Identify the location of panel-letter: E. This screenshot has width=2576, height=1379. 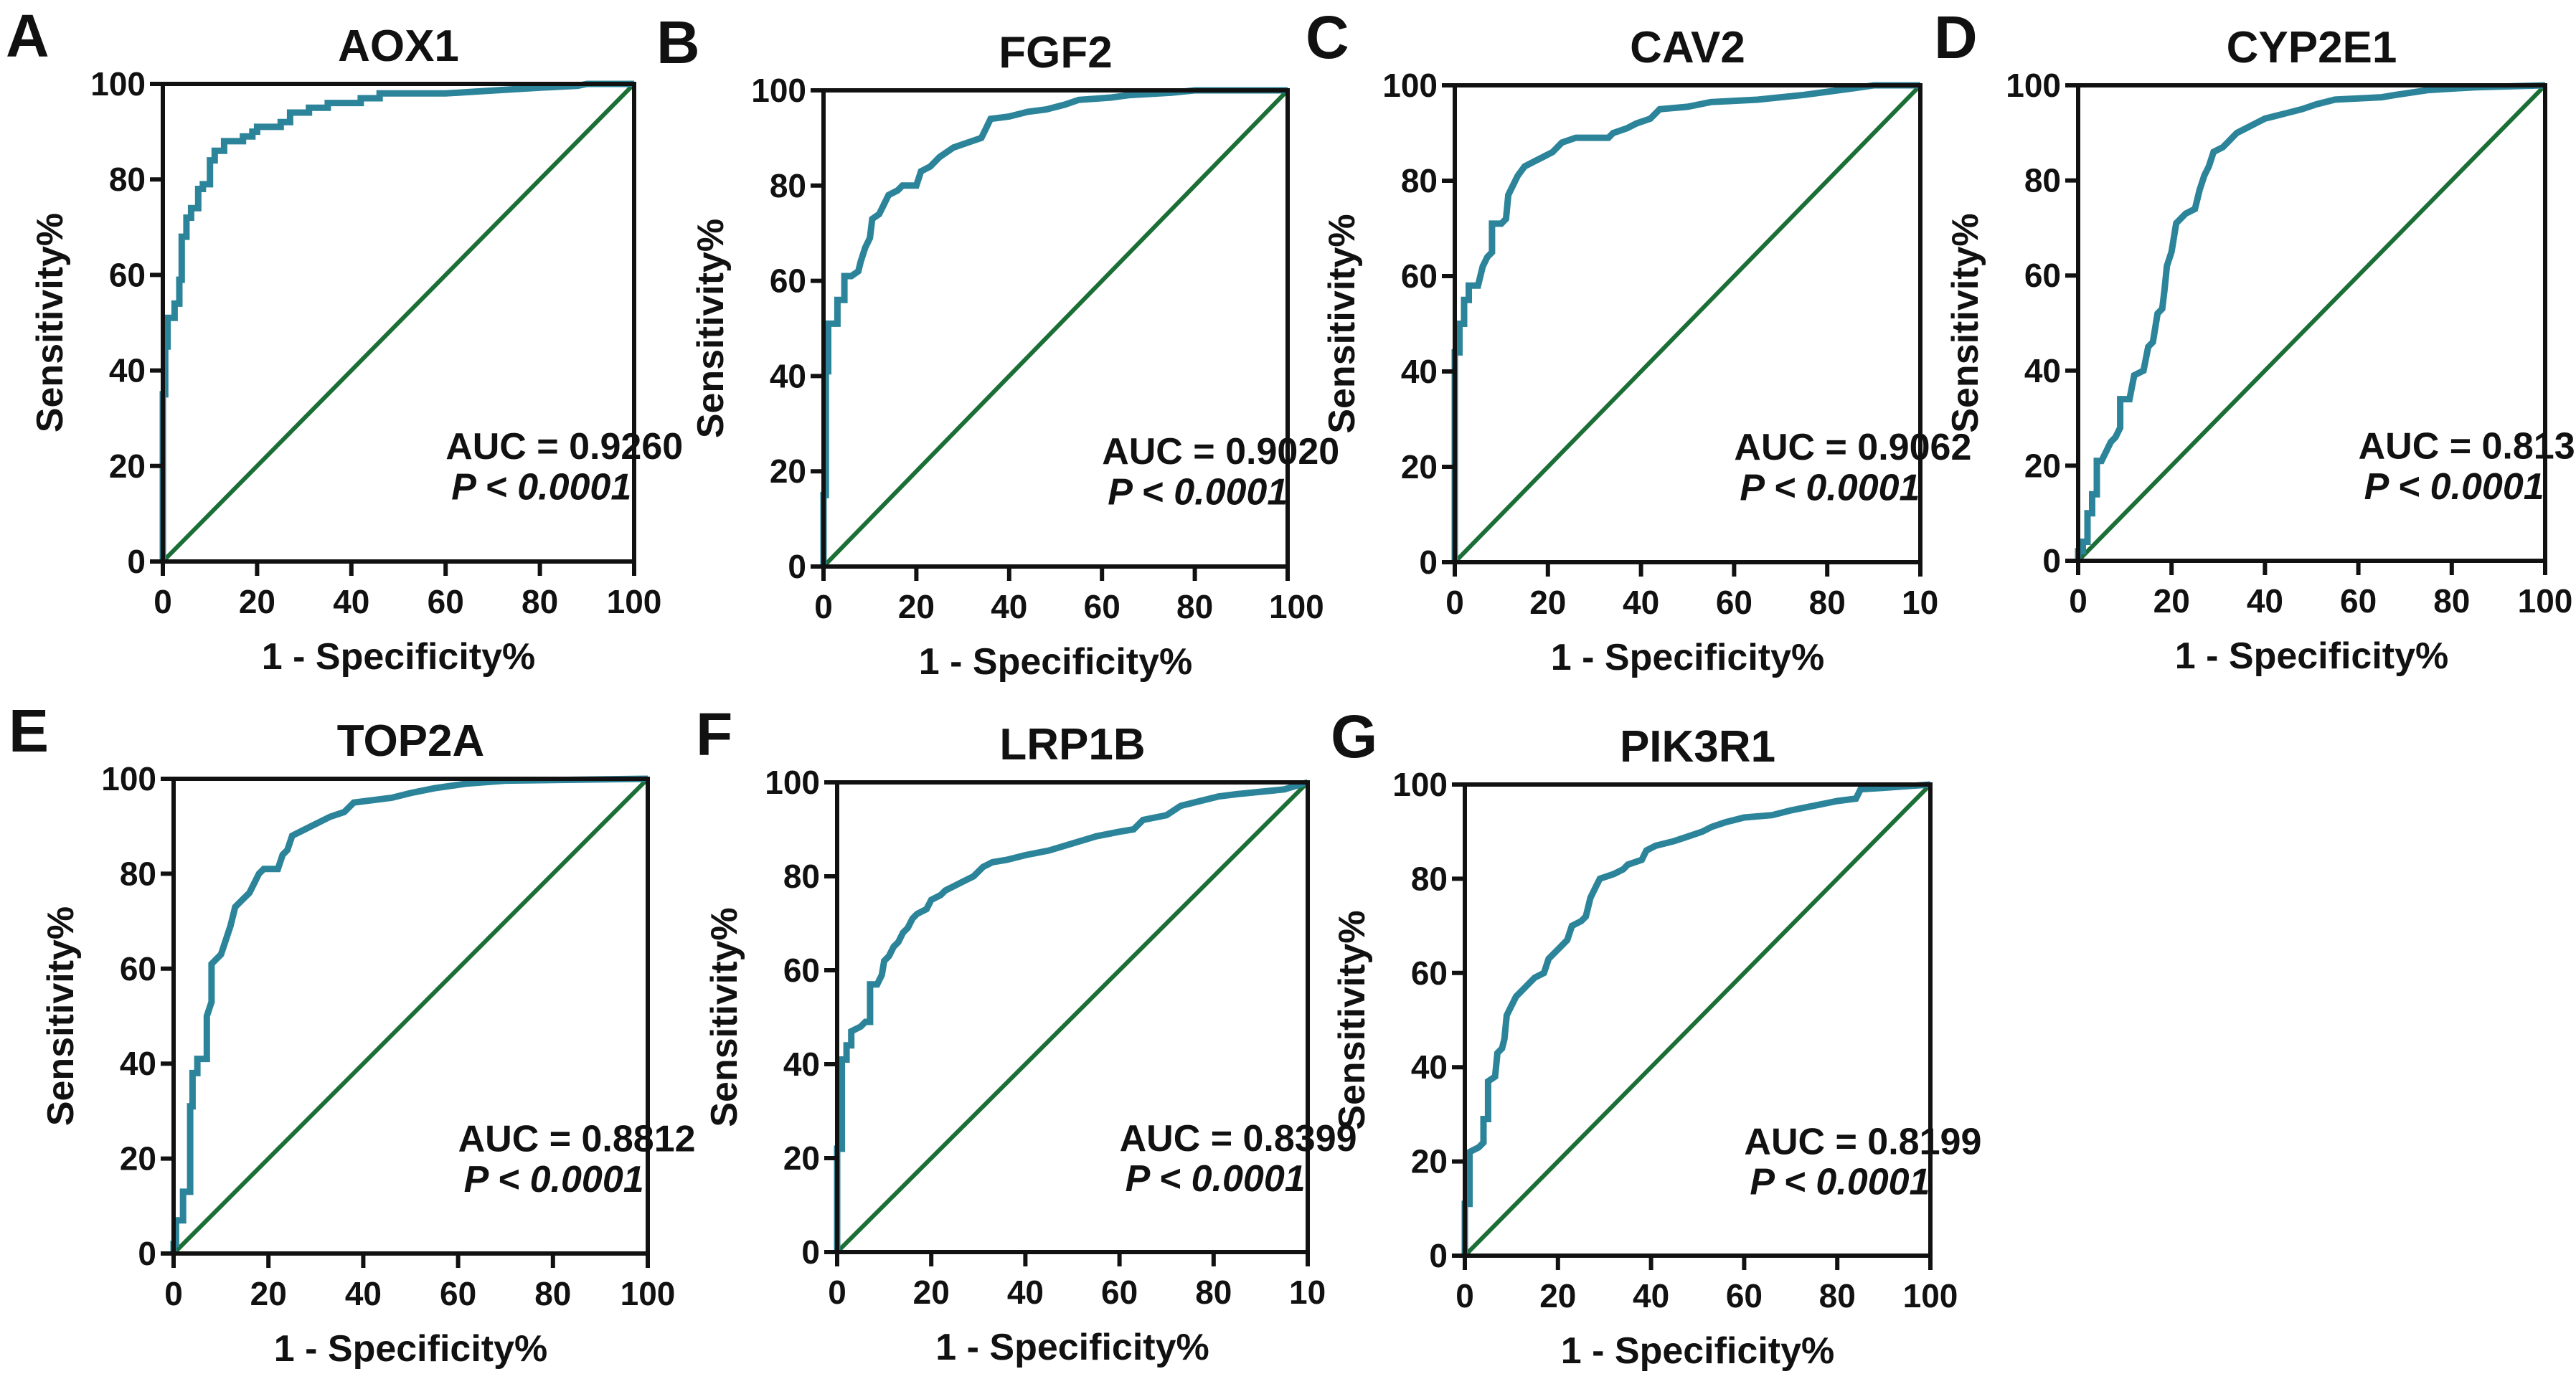
(29, 730).